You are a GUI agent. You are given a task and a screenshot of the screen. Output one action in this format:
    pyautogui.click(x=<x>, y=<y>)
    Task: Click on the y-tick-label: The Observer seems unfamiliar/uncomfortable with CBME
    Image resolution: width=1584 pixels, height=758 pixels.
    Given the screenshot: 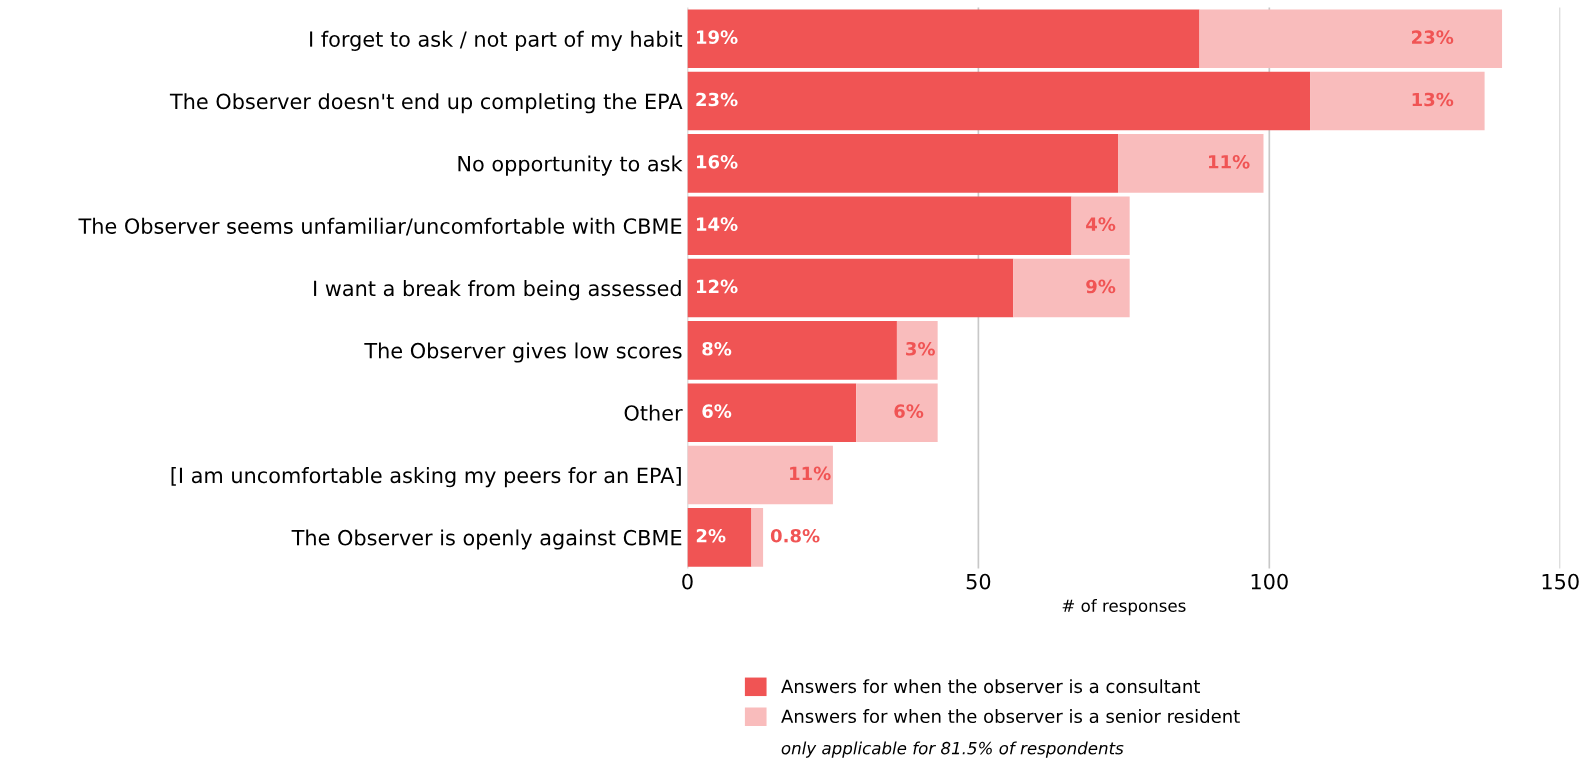 What is the action you would take?
    pyautogui.click(x=380, y=226)
    